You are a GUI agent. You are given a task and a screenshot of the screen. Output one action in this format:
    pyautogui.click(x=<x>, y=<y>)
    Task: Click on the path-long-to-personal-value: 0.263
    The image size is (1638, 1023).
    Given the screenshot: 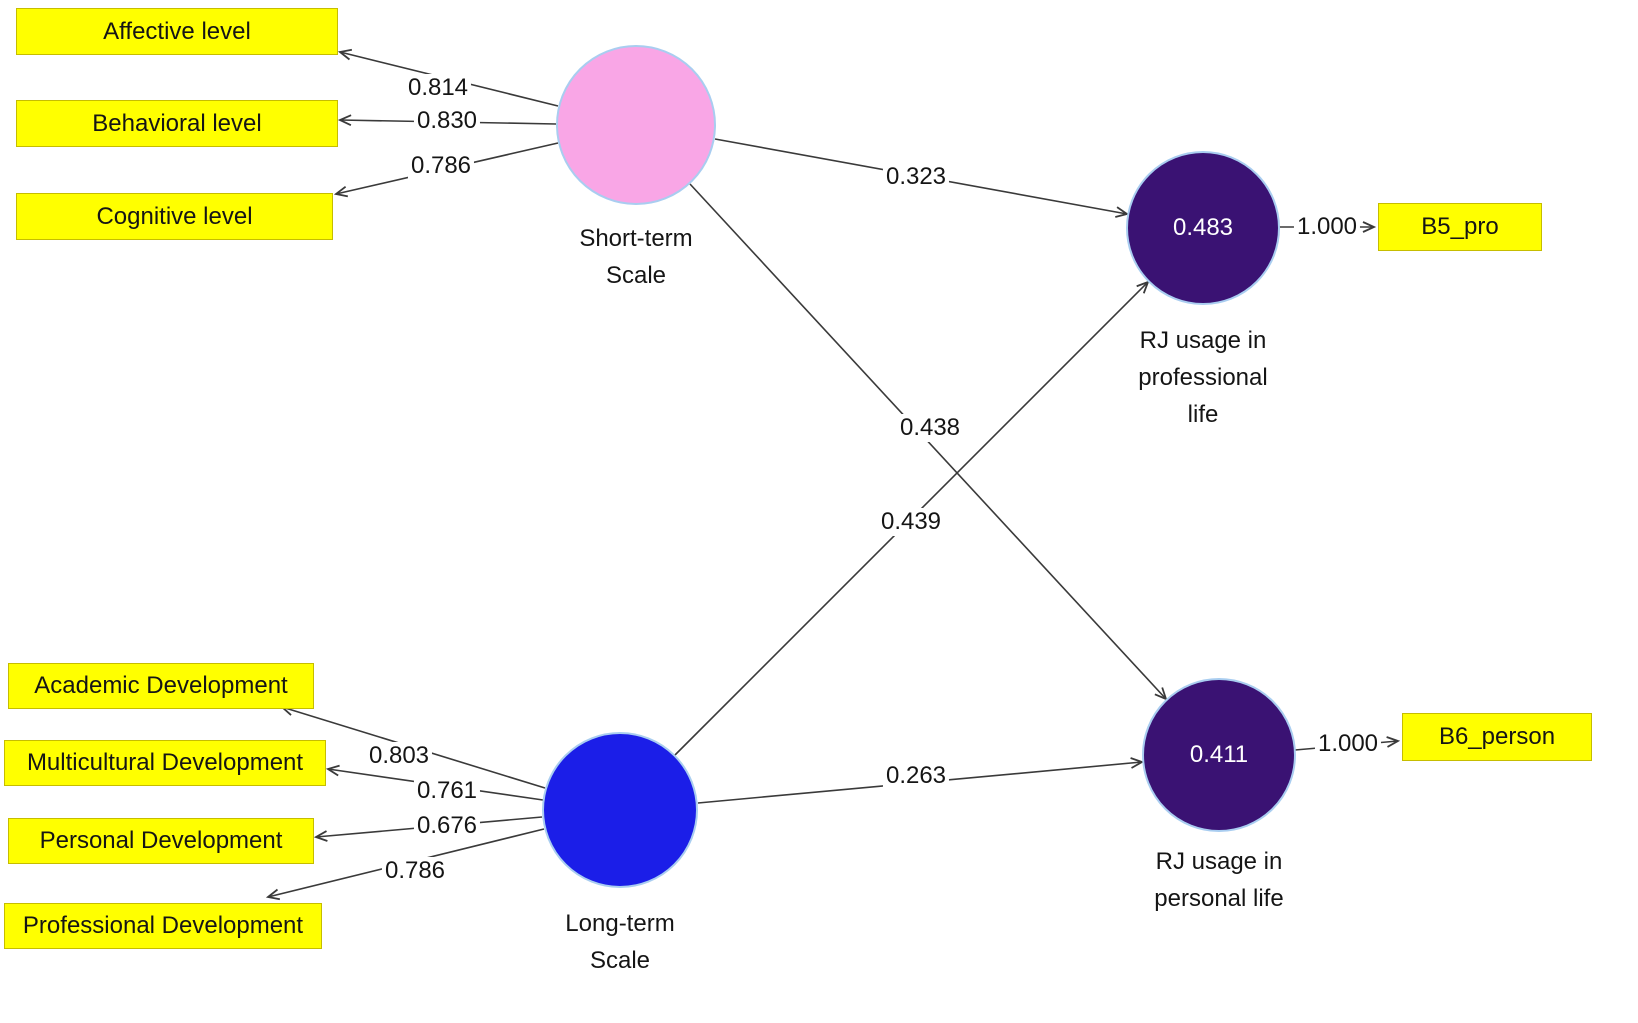 What is the action you would take?
    pyautogui.click(x=916, y=776)
    